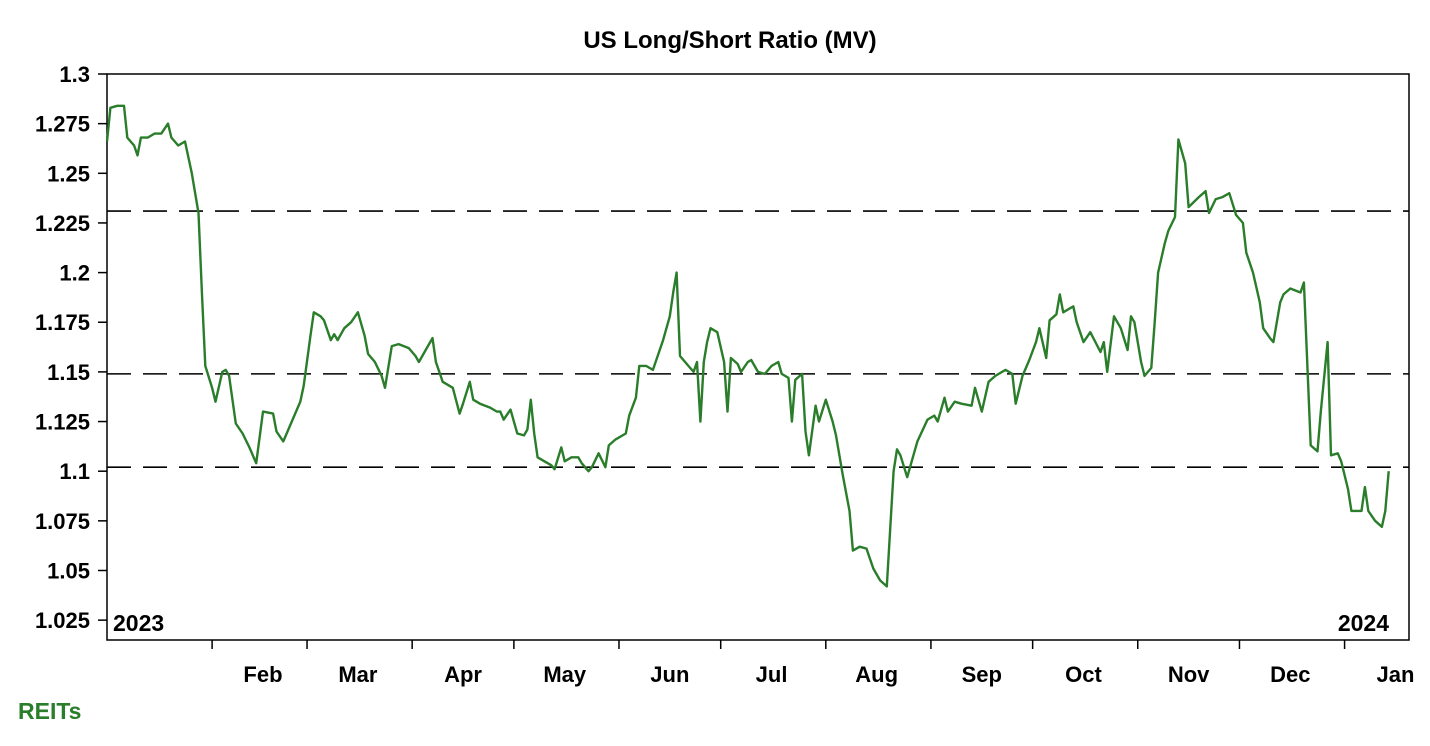 The width and height of the screenshot is (1430, 746). What do you see at coordinates (1189, 674) in the screenshot?
I see `x-tick-label: Nov` at bounding box center [1189, 674].